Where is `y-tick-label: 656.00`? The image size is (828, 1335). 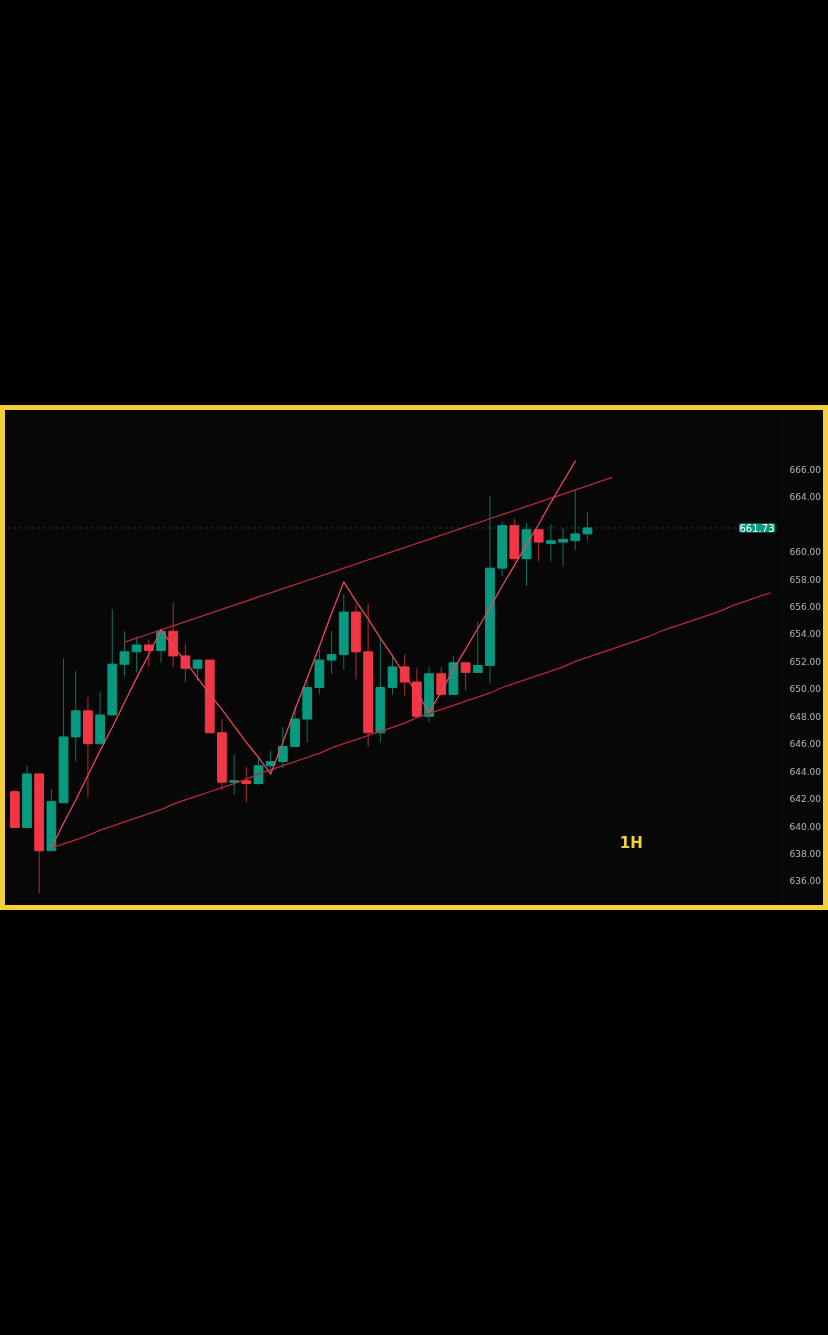
y-tick-label: 656.00 is located at coordinates (805, 607).